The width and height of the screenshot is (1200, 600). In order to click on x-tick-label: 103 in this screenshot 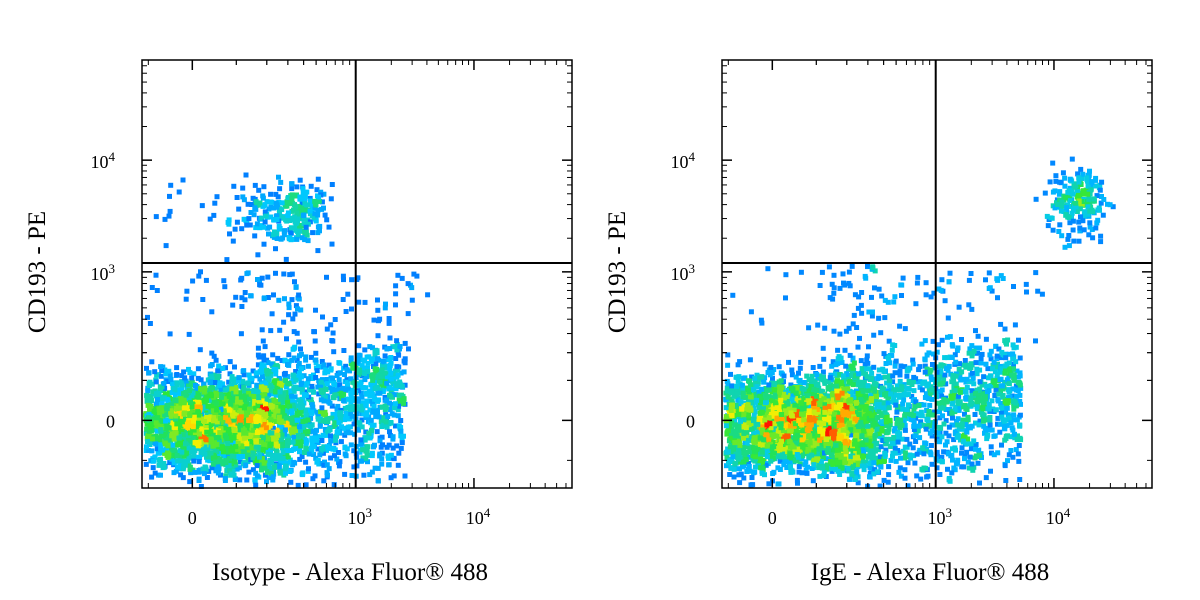, I will do `click(359, 517)`.